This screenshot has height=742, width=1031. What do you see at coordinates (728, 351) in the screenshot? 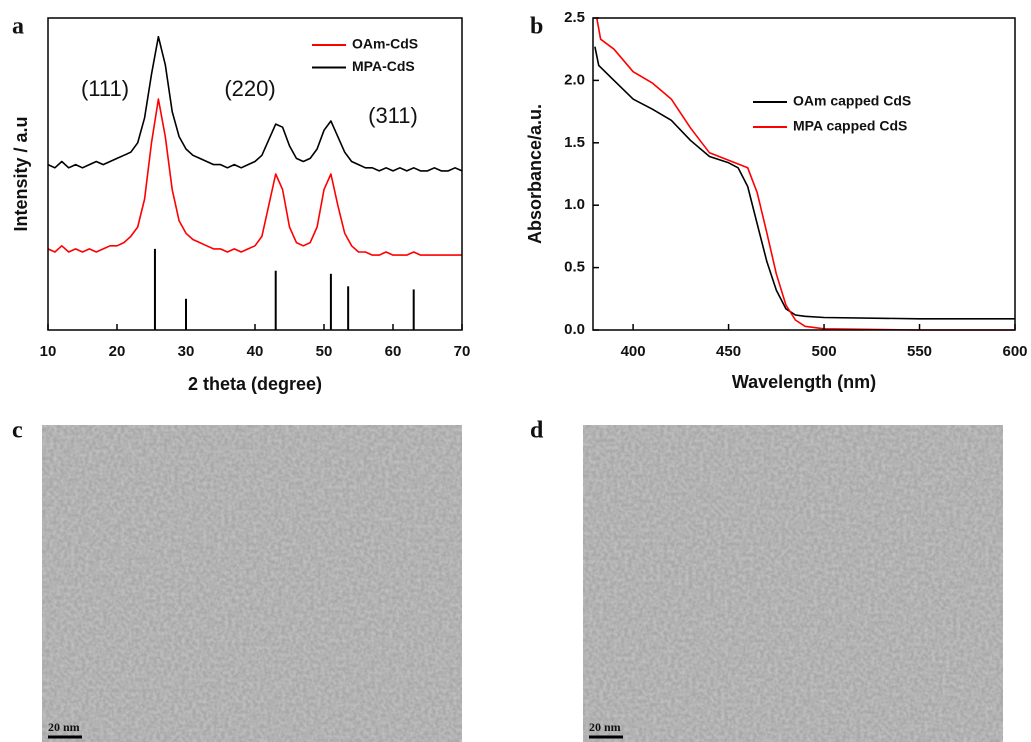
I see `x-tick-label: 450` at bounding box center [728, 351].